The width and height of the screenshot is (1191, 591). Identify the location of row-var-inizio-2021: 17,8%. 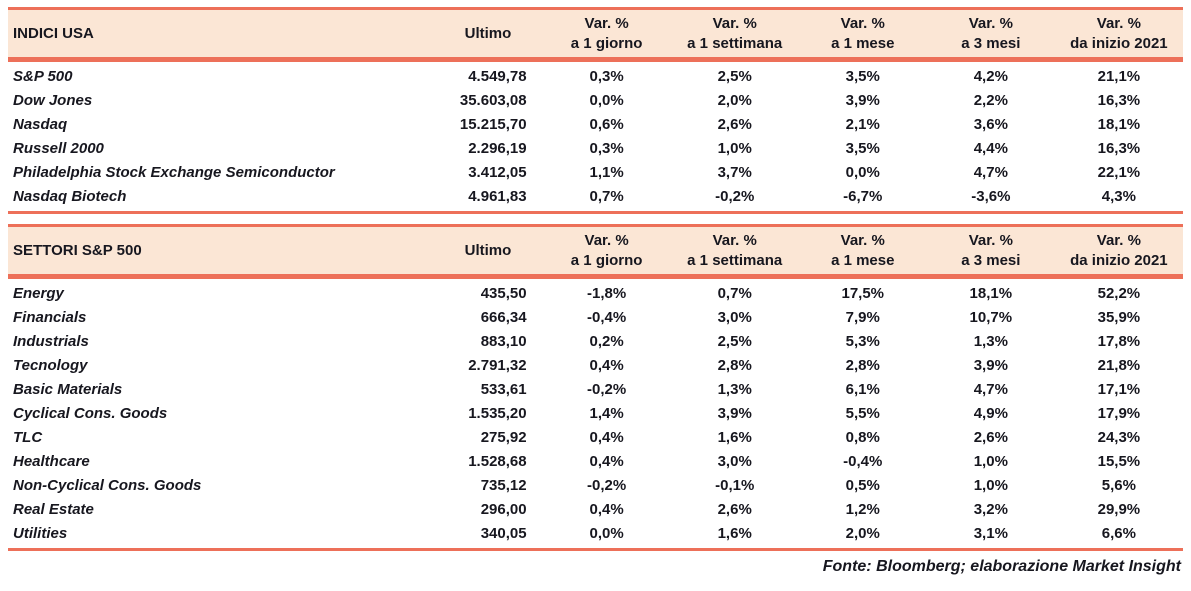
(1119, 341).